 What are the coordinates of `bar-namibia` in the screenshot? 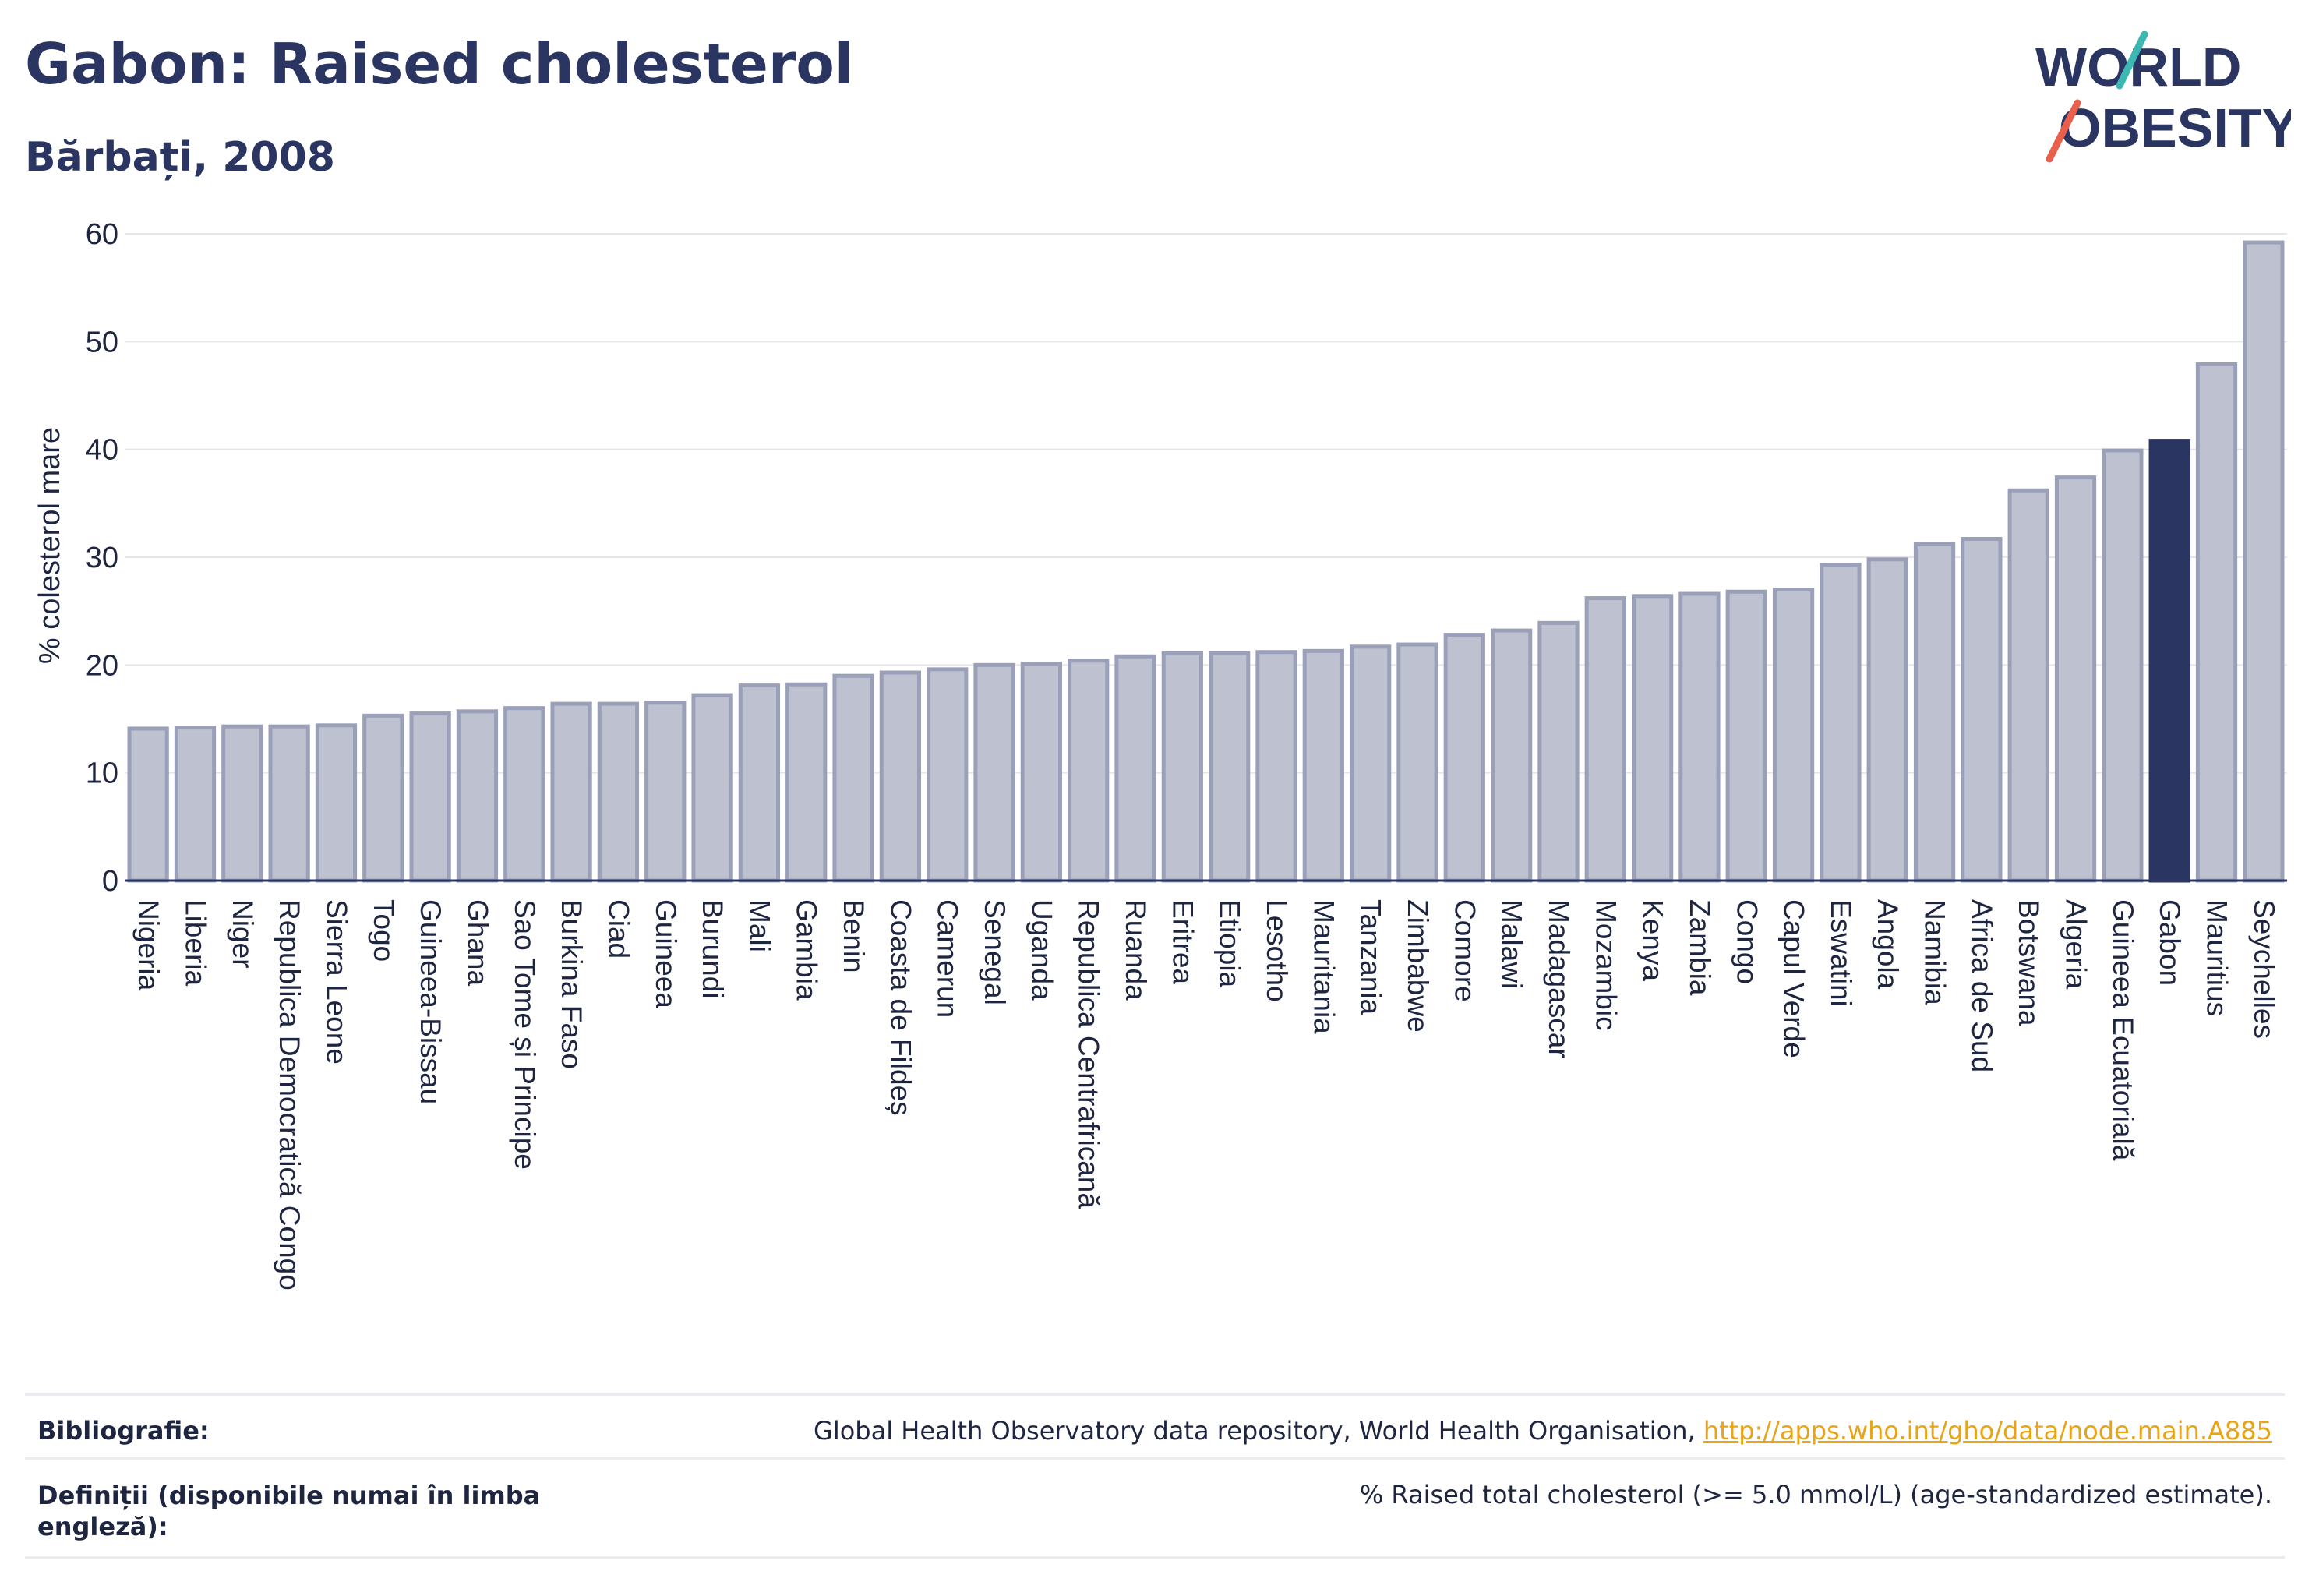 It's located at (1934, 712).